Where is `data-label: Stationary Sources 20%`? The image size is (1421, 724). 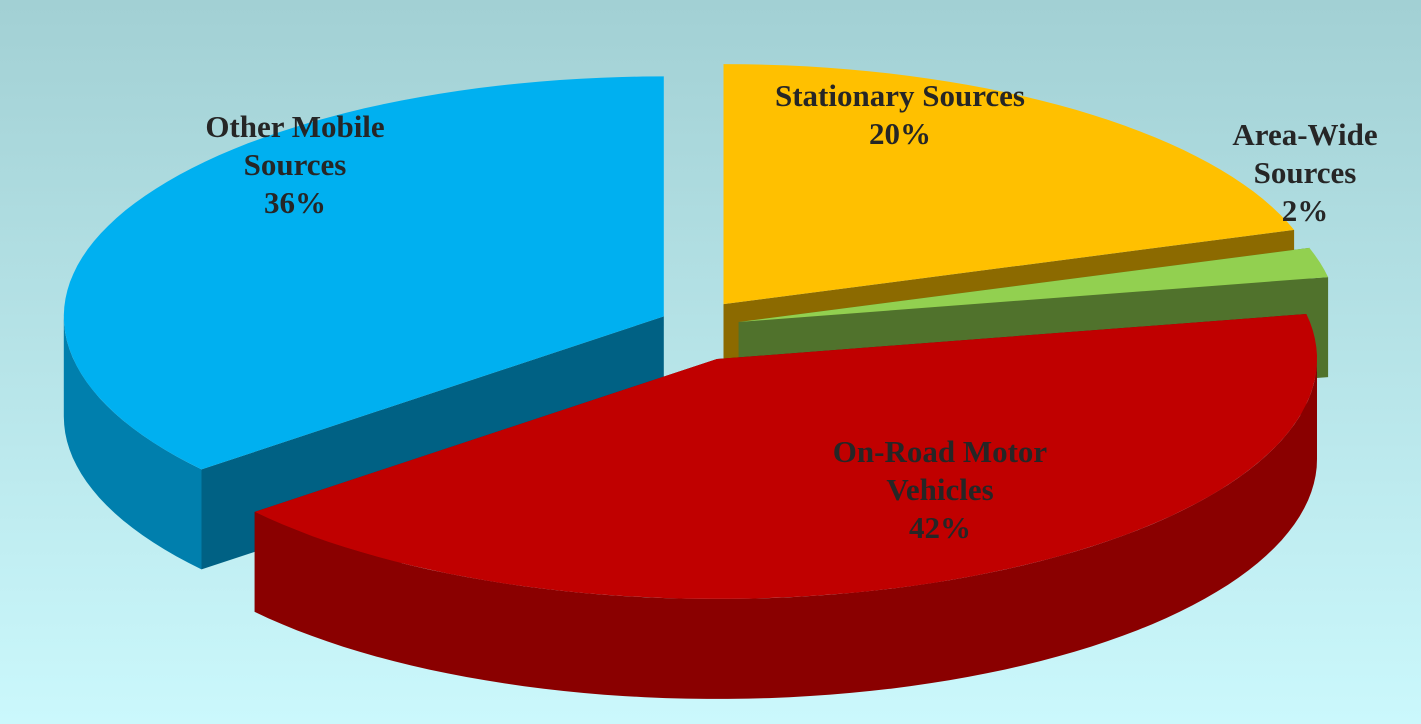
data-label: Stationary Sources 20% is located at coordinates (900, 115).